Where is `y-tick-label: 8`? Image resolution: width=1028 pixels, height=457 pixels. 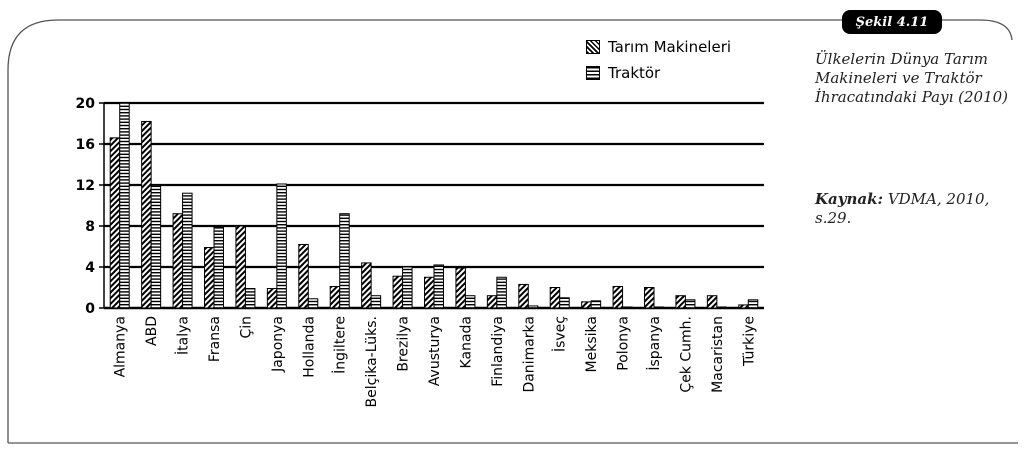
y-tick-label: 8 is located at coordinates (90, 227).